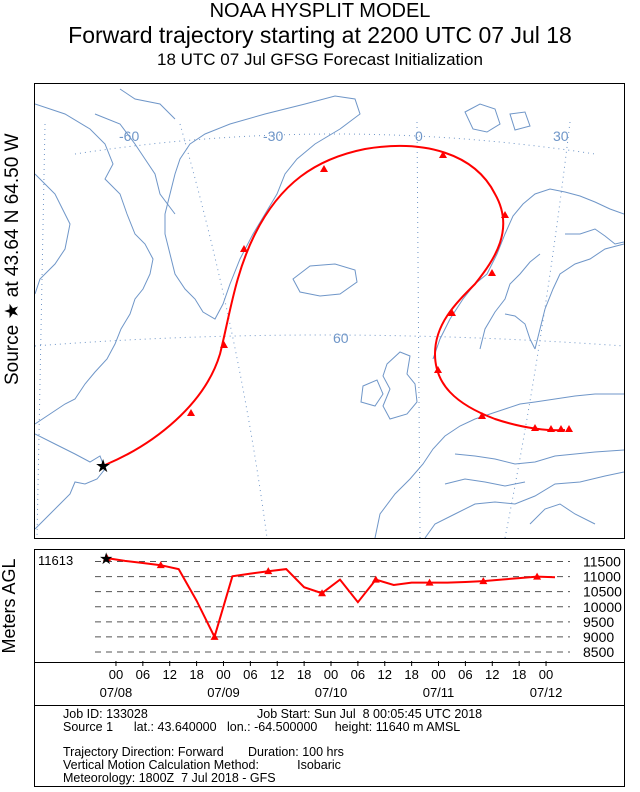 The width and height of the screenshot is (640, 792). What do you see at coordinates (331, 598) in the screenshot?
I see `altitude-series-line` at bounding box center [331, 598].